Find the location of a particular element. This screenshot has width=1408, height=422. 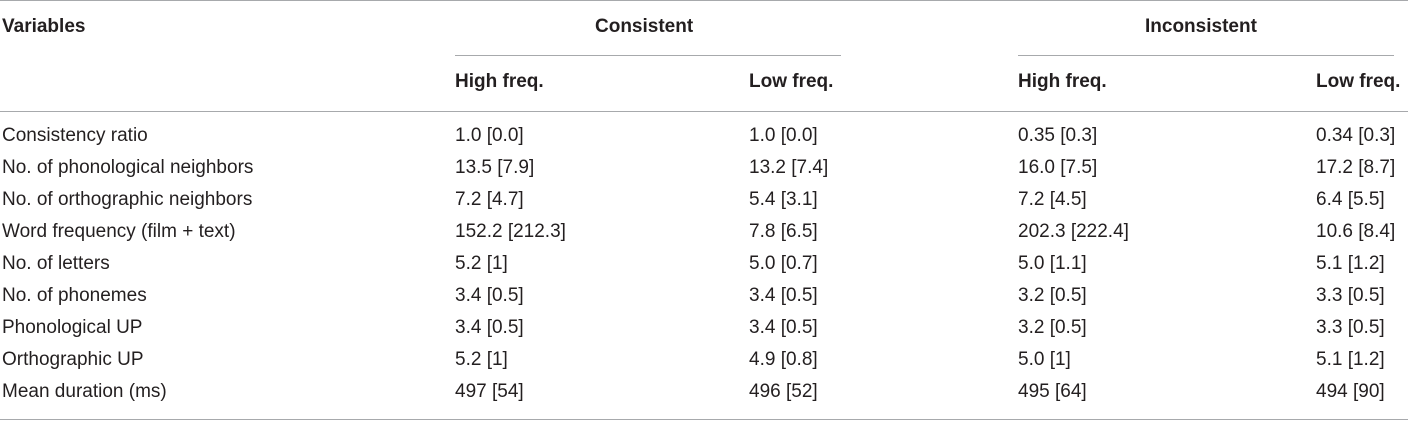

table-cell: 0.34 [0.3] is located at coordinates (1356, 135).